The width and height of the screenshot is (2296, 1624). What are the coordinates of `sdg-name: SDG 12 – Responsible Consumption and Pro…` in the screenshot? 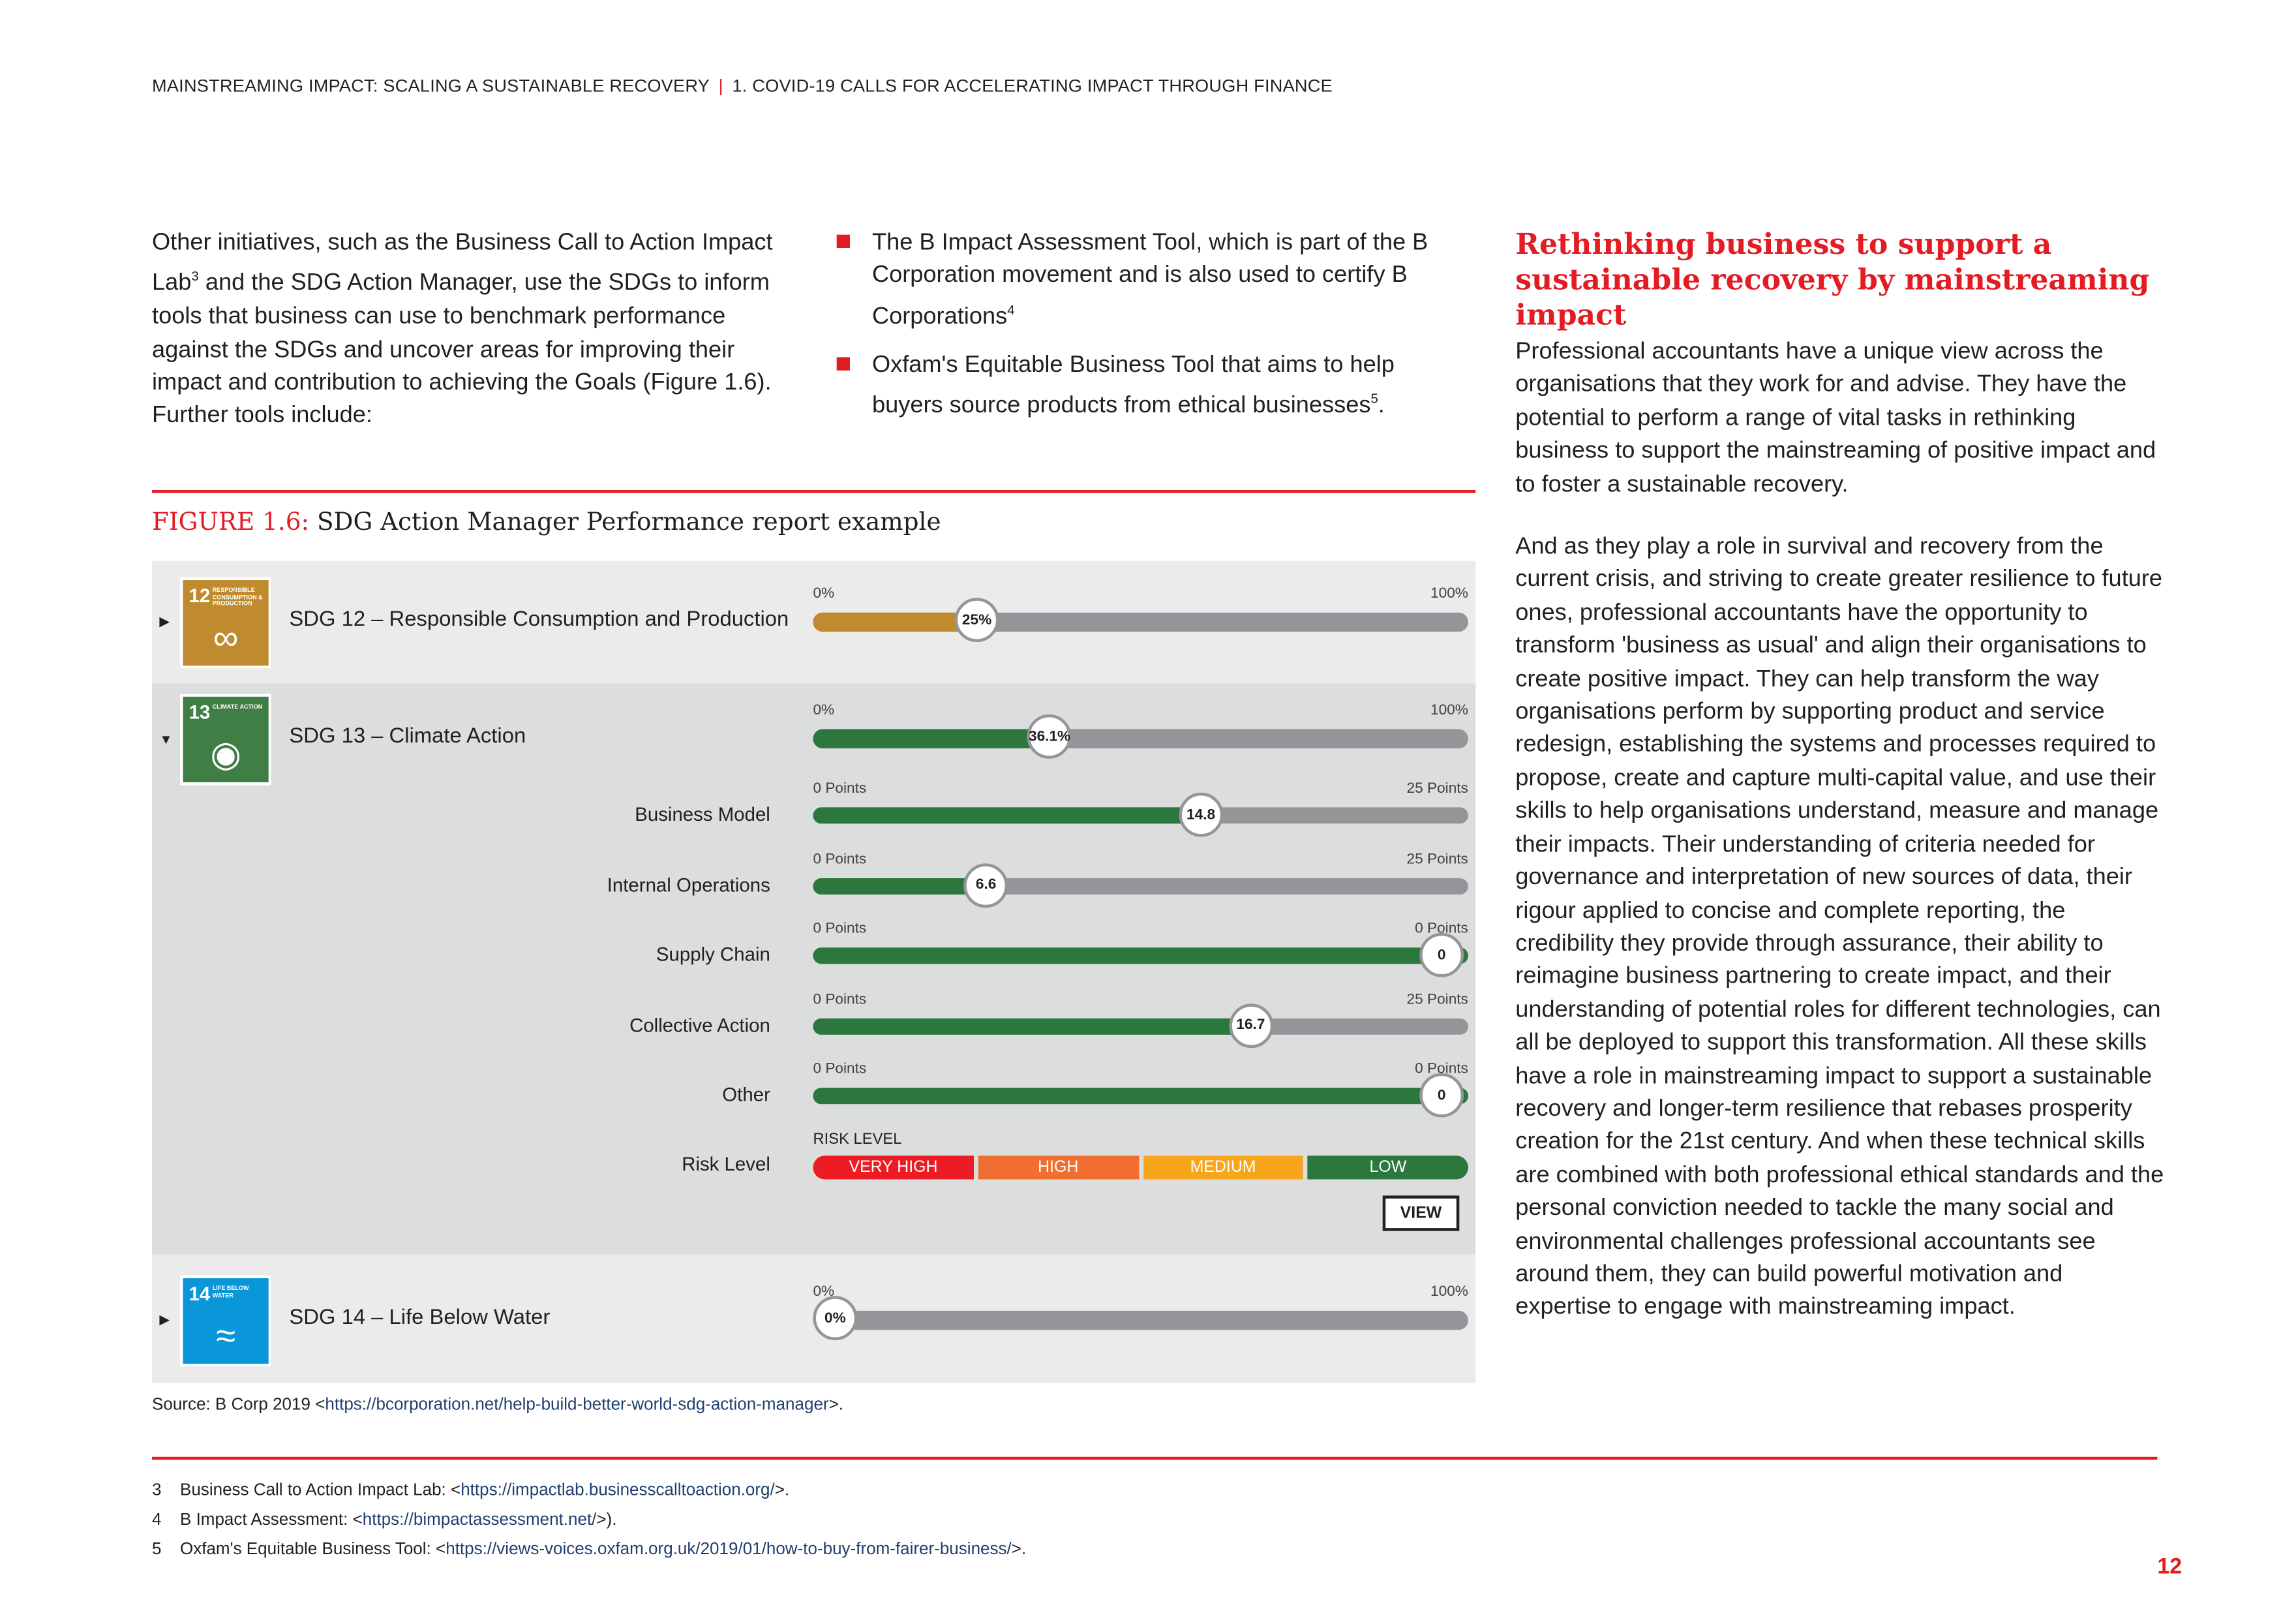 It's located at (539, 620).